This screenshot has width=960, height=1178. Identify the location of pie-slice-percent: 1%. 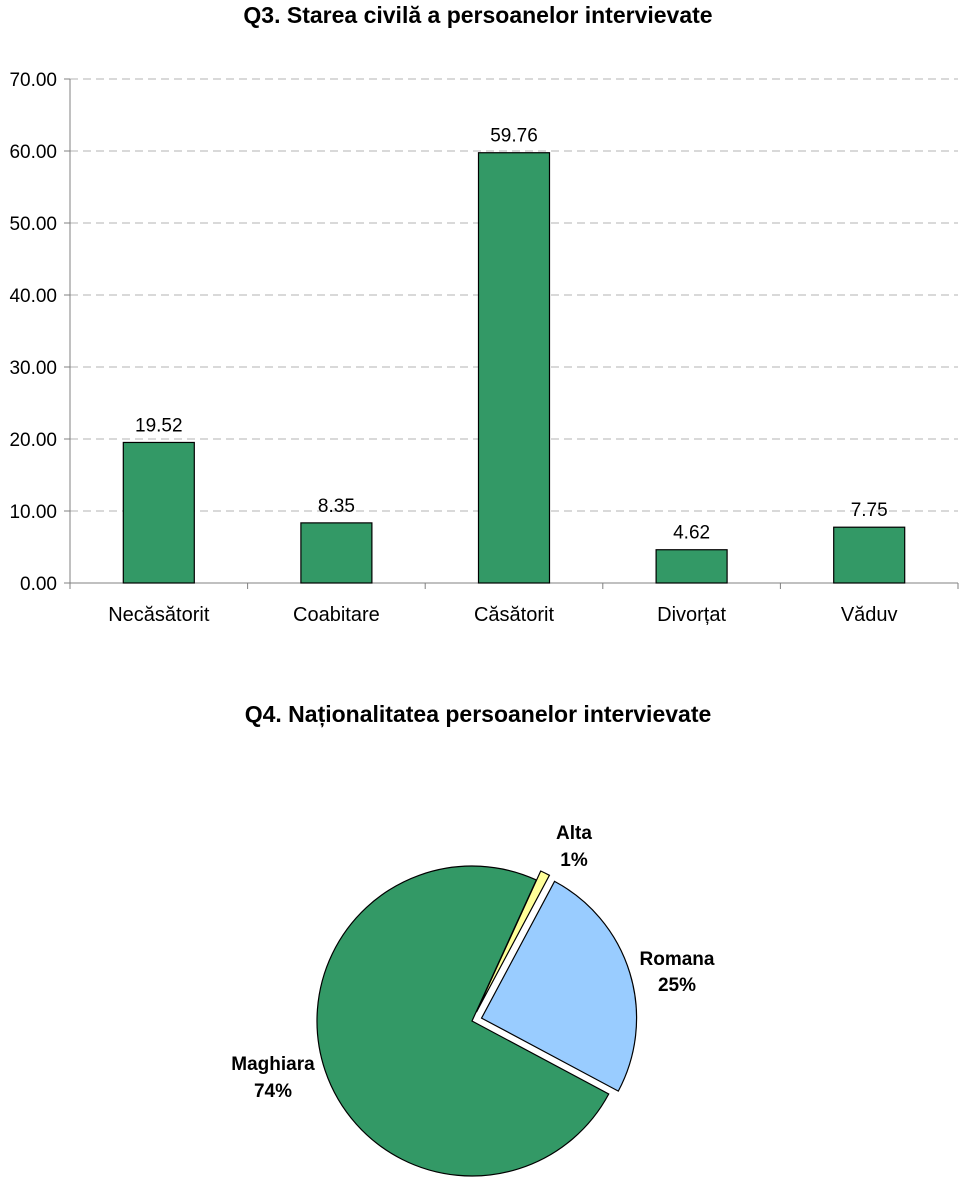
(574, 860).